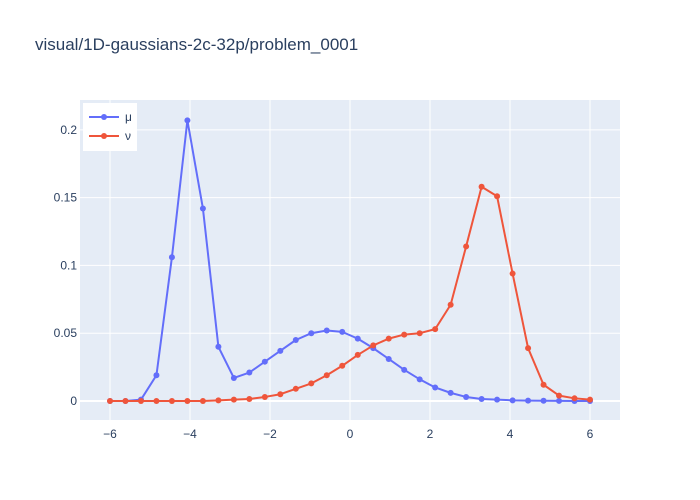 The height and width of the screenshot is (500, 700). I want to click on y-tick-label: 0.2, so click(68, 130).